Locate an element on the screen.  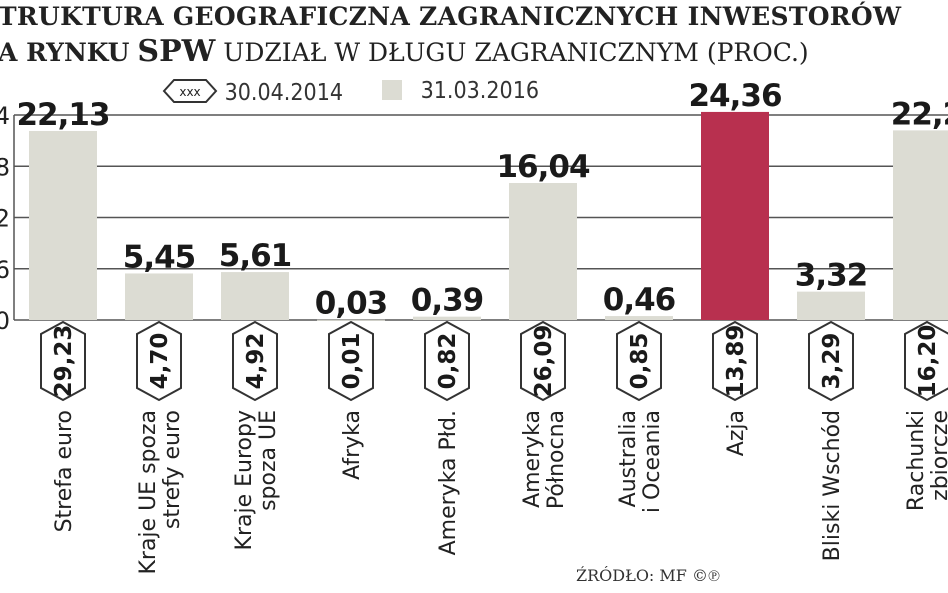
bar-value-label: 5,61 is located at coordinates (255, 256).